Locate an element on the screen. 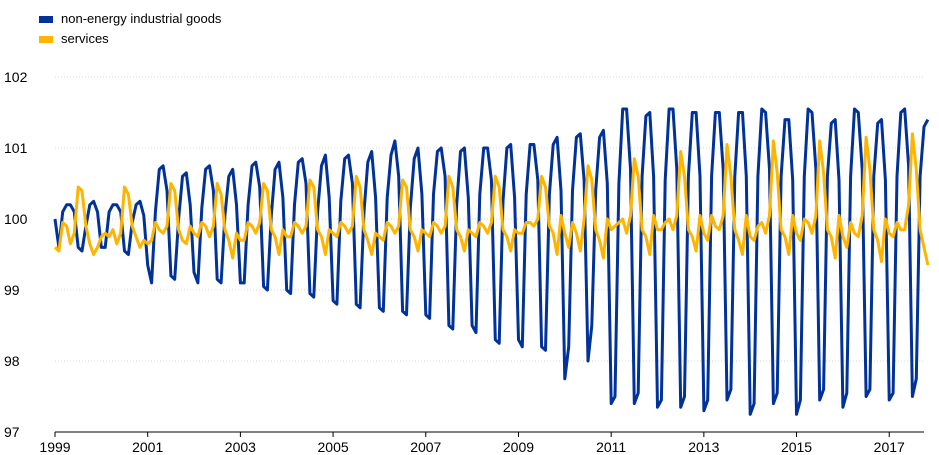 This screenshot has height=455, width=939. y-tick-label: 102 is located at coordinates (16, 77).